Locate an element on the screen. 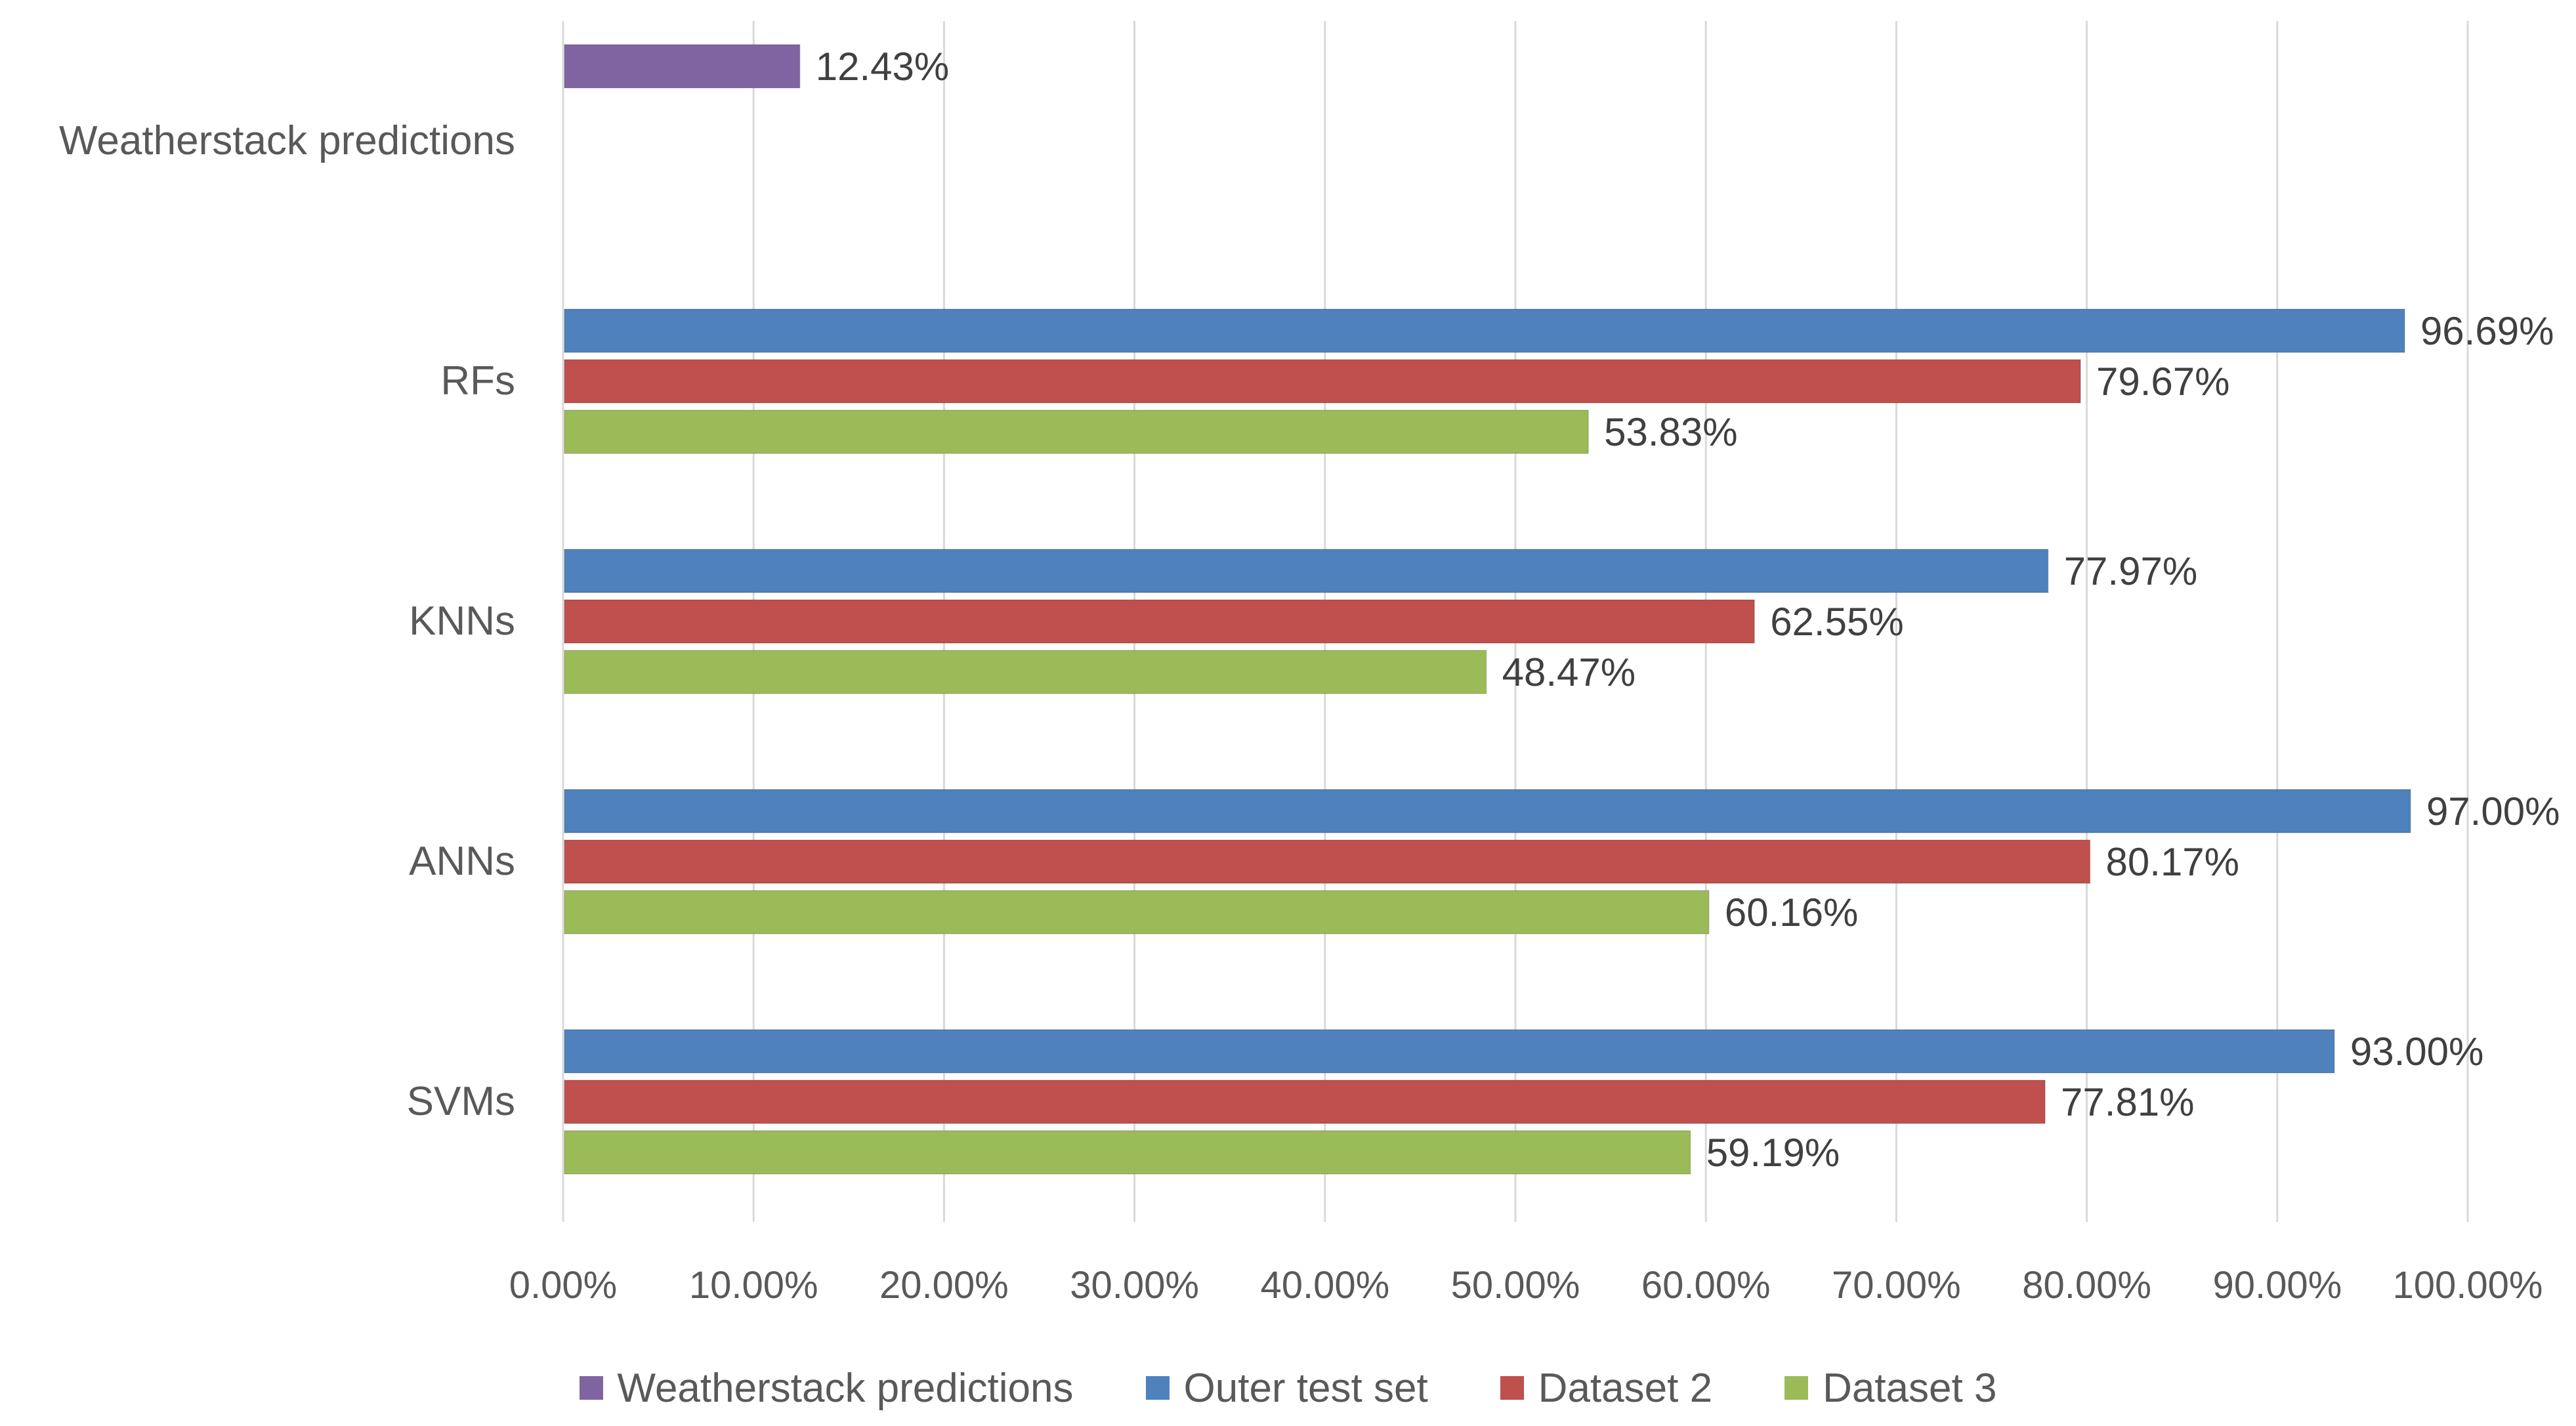 This screenshot has width=2576, height=1426. legend-label: Dataset 2 is located at coordinates (1625, 1388).